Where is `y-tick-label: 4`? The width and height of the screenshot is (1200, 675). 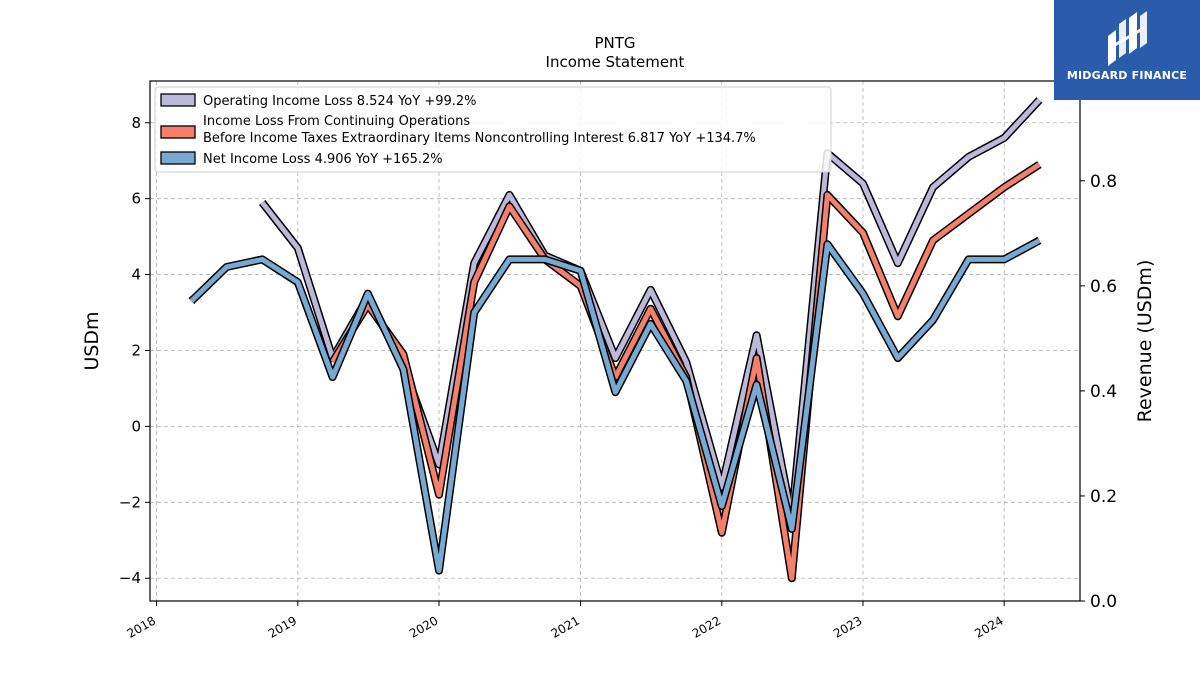 y-tick-label: 4 is located at coordinates (136, 275).